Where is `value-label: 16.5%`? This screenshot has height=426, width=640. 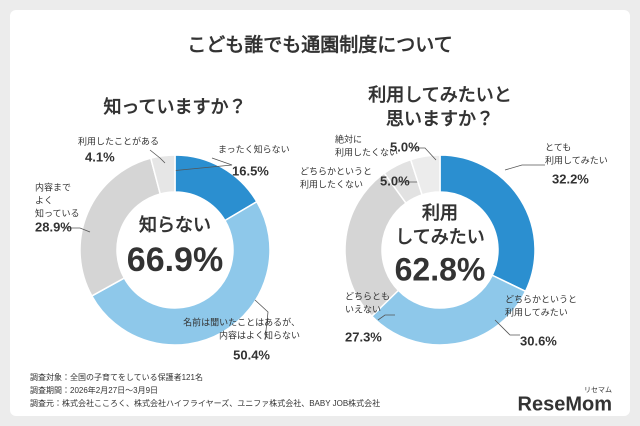
value-label: 16.5% is located at coordinates (250, 170).